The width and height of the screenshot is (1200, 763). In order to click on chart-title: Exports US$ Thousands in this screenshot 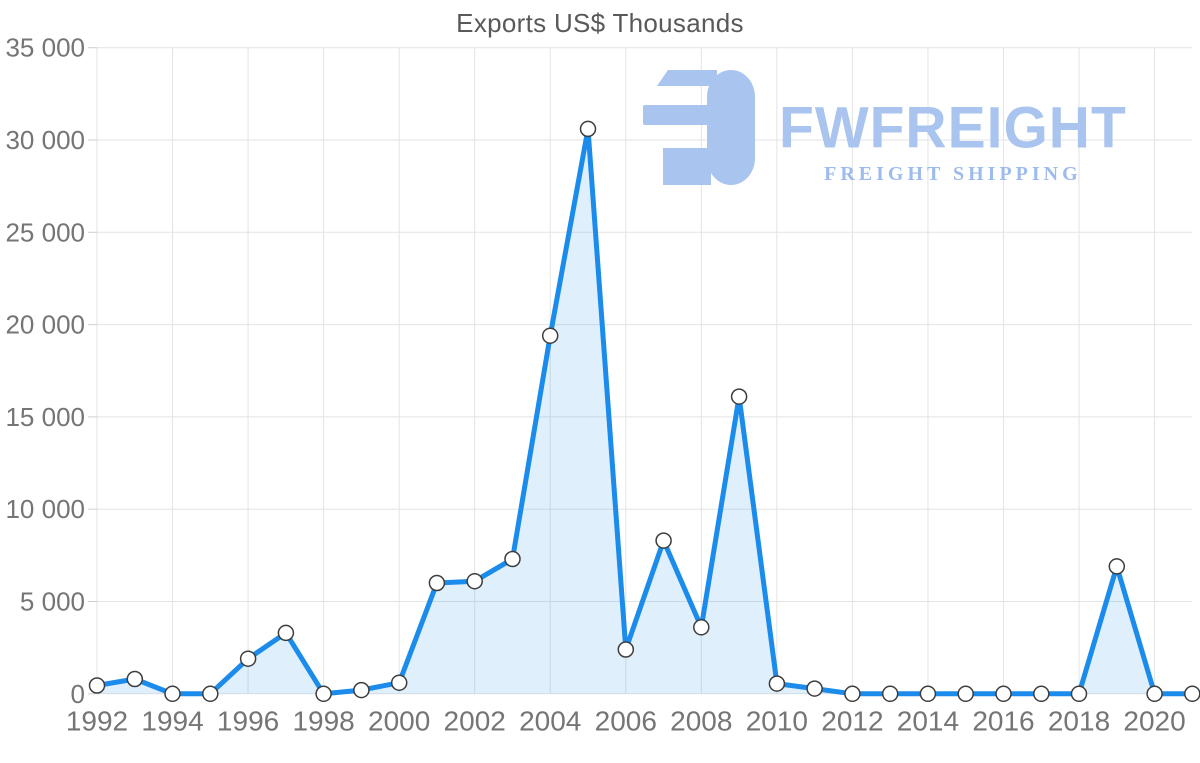, I will do `click(600, 23)`.